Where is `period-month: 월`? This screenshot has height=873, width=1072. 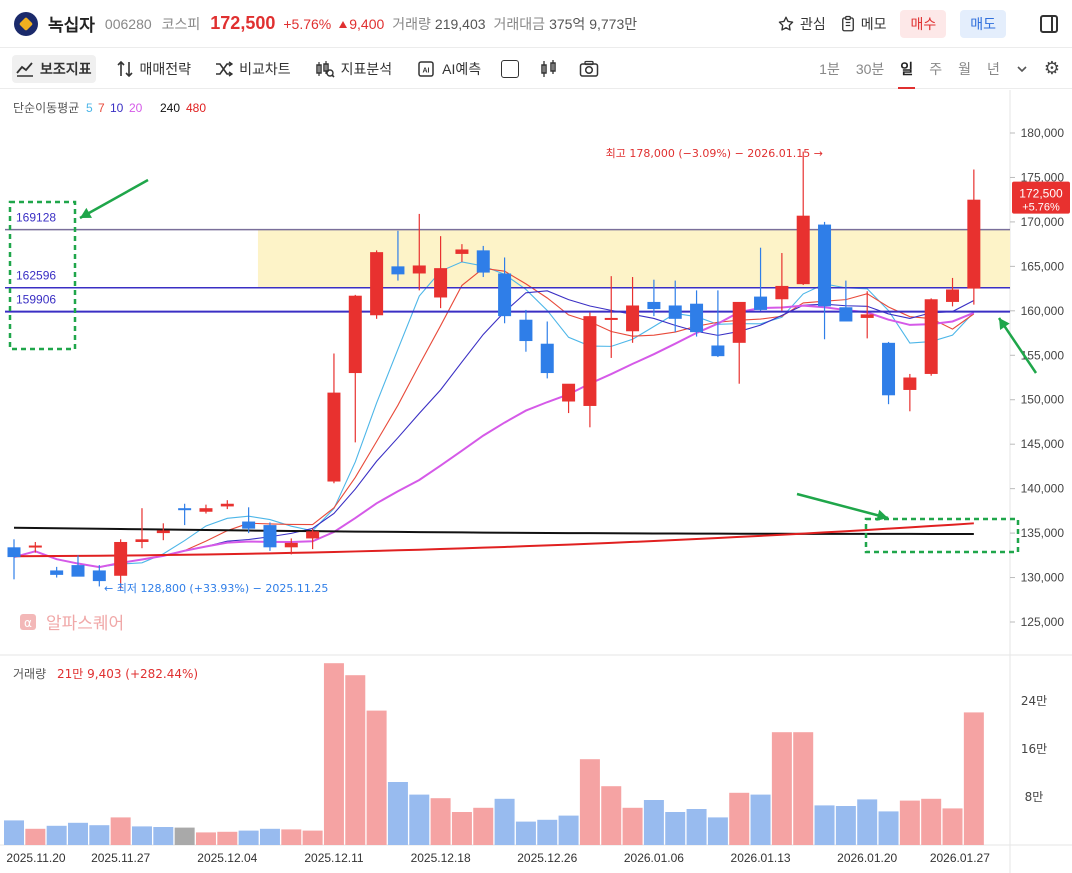
period-month: 월 is located at coordinates (964, 68).